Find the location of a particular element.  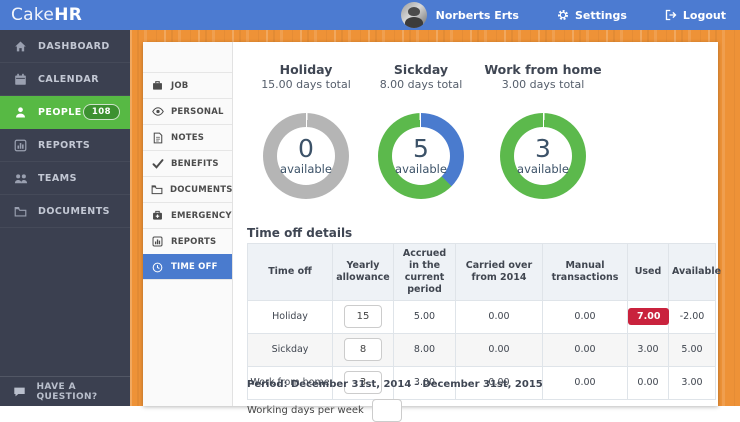

clock-icon is located at coordinates (157, 267).